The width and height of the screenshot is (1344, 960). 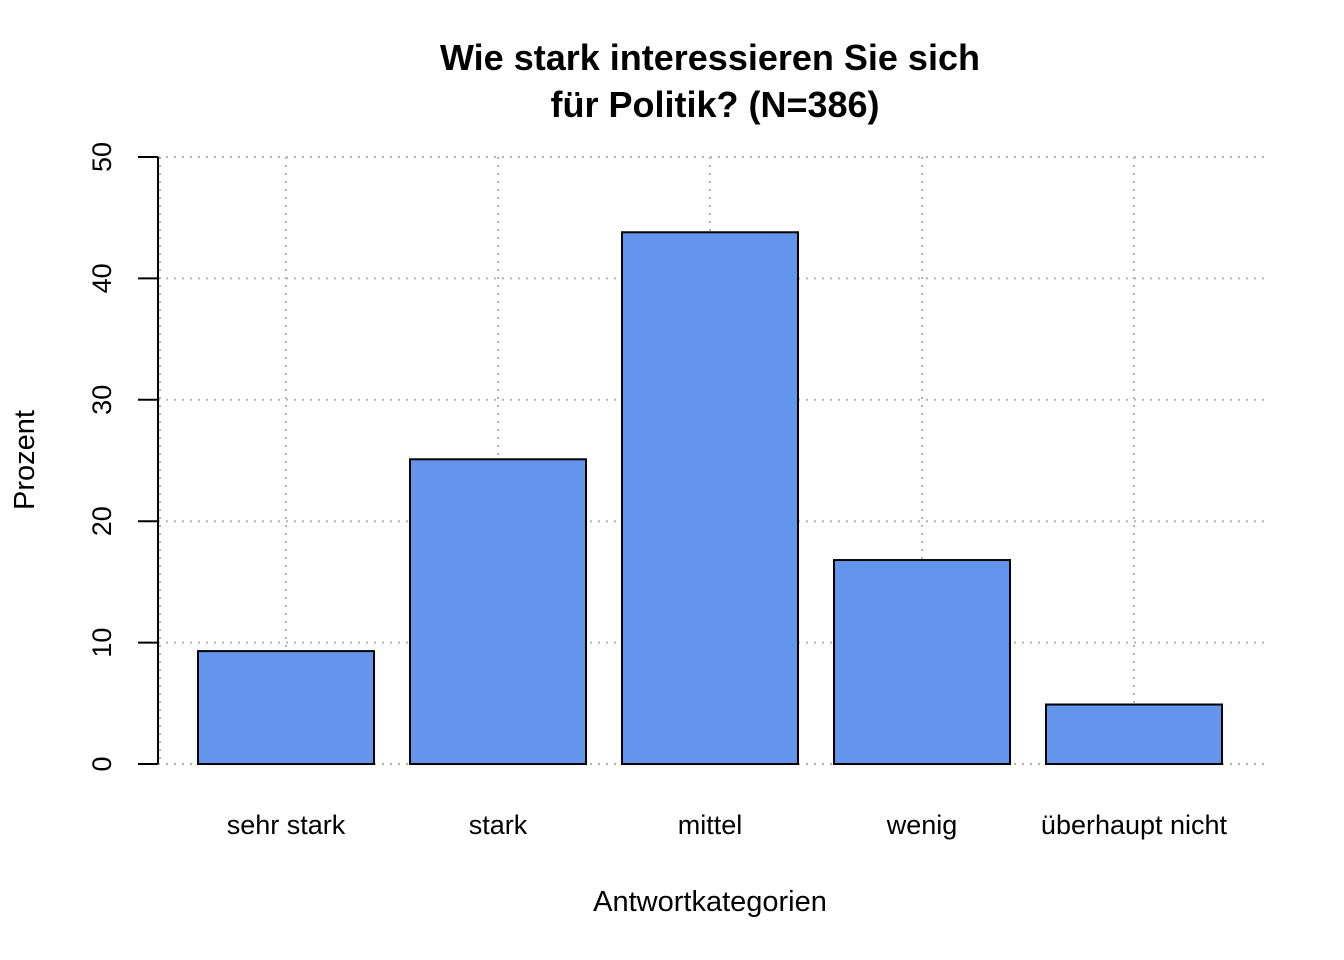 What do you see at coordinates (922, 662) in the screenshot?
I see `bar-wenig` at bounding box center [922, 662].